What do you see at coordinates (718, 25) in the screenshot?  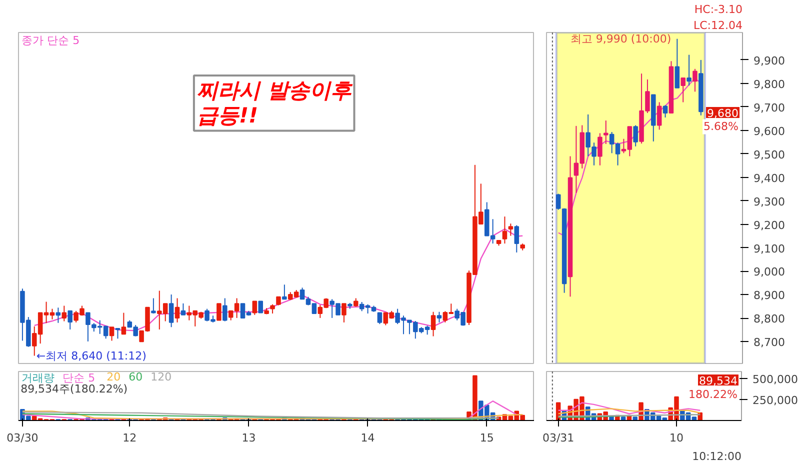 I see `text: LC:12.04` at bounding box center [718, 25].